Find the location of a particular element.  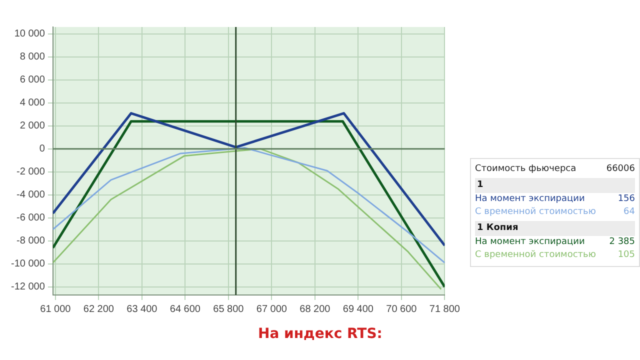

text: Стоимость фьючерса is located at coordinates (525, 169).